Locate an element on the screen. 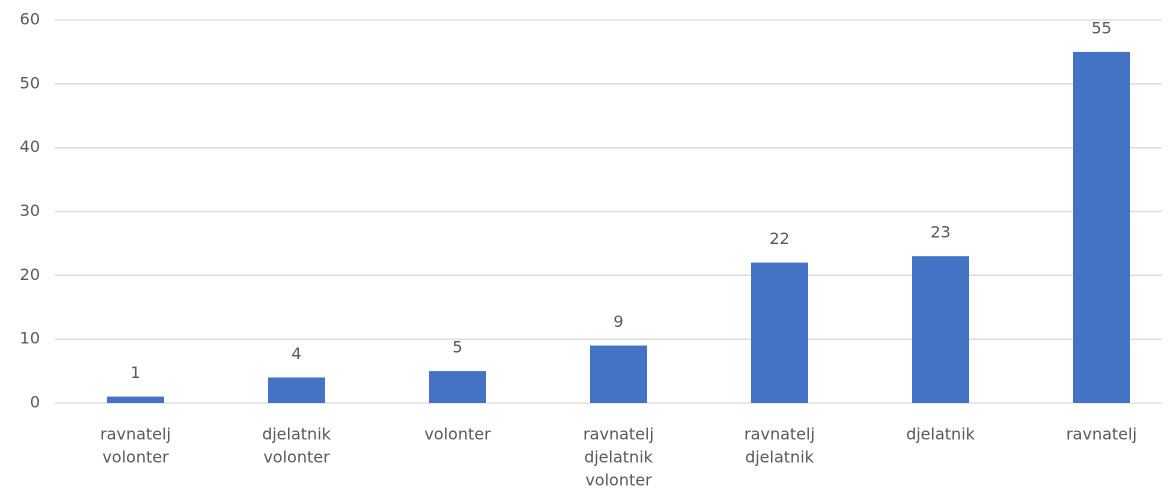 The width and height of the screenshot is (1174, 497). y-tick-label: 0 is located at coordinates (35, 402).